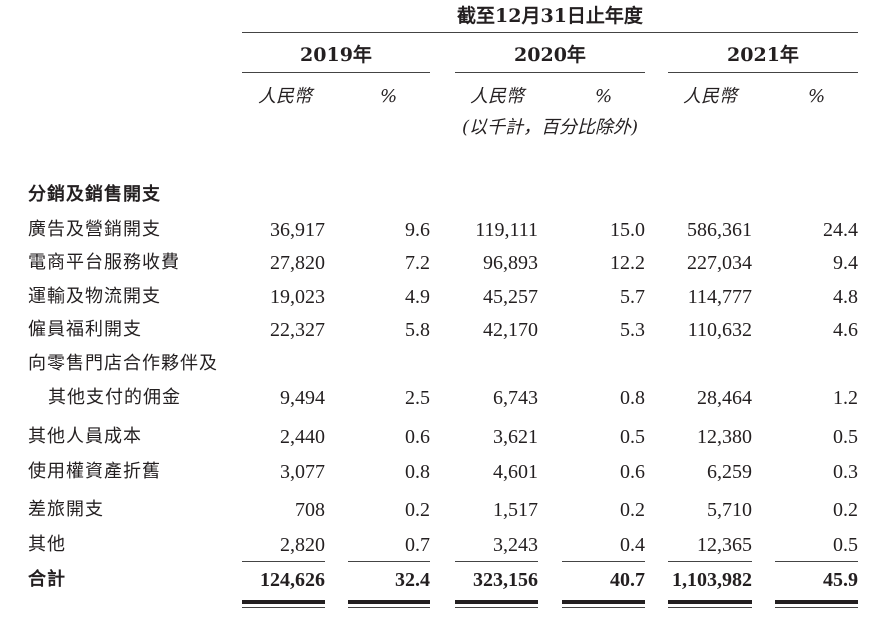 The image size is (876, 619). What do you see at coordinates (94, 229) in the screenshot?
I see `row-label: 廣告及營銷開支` at bounding box center [94, 229].